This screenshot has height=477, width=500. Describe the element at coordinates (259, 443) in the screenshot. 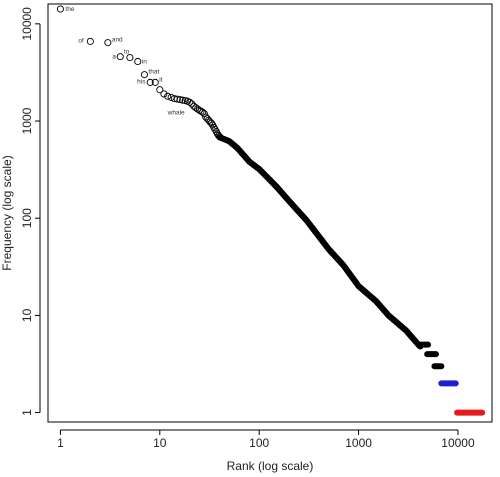

I see `x-tick-label: 100` at that location.